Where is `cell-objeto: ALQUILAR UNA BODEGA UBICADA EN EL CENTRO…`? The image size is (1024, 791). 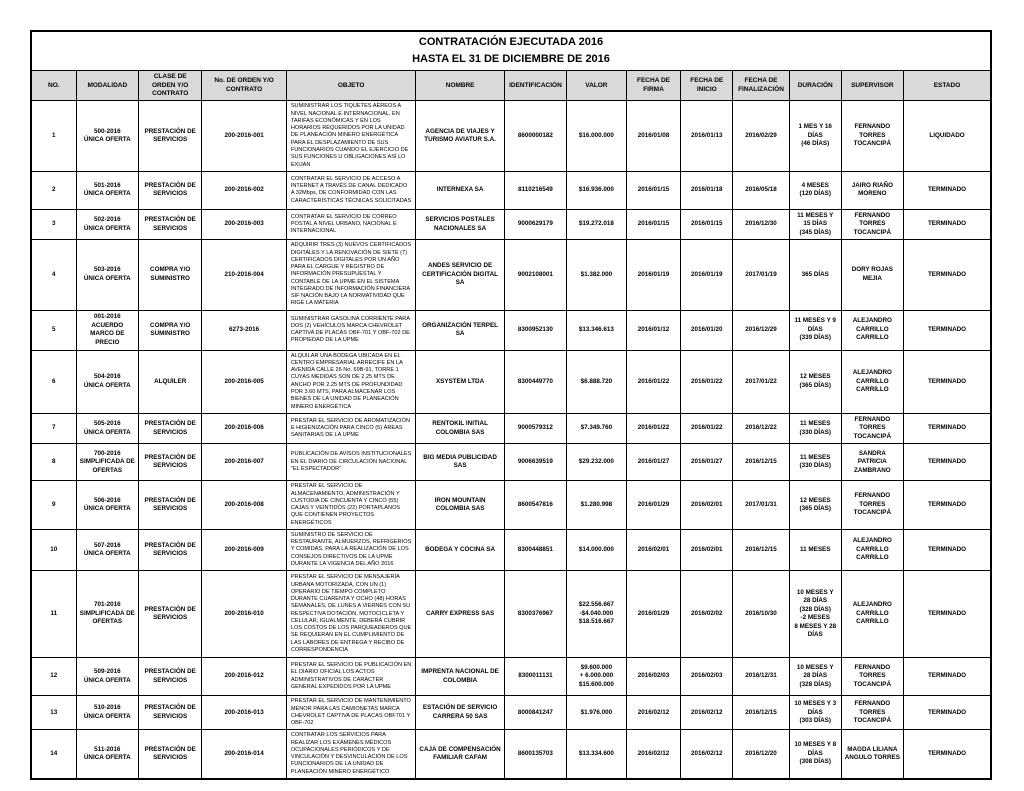
cell-objeto: ALQUILAR UNA BODEGA UBICADA EN EL CENTRO… is located at coordinates (351, 381).